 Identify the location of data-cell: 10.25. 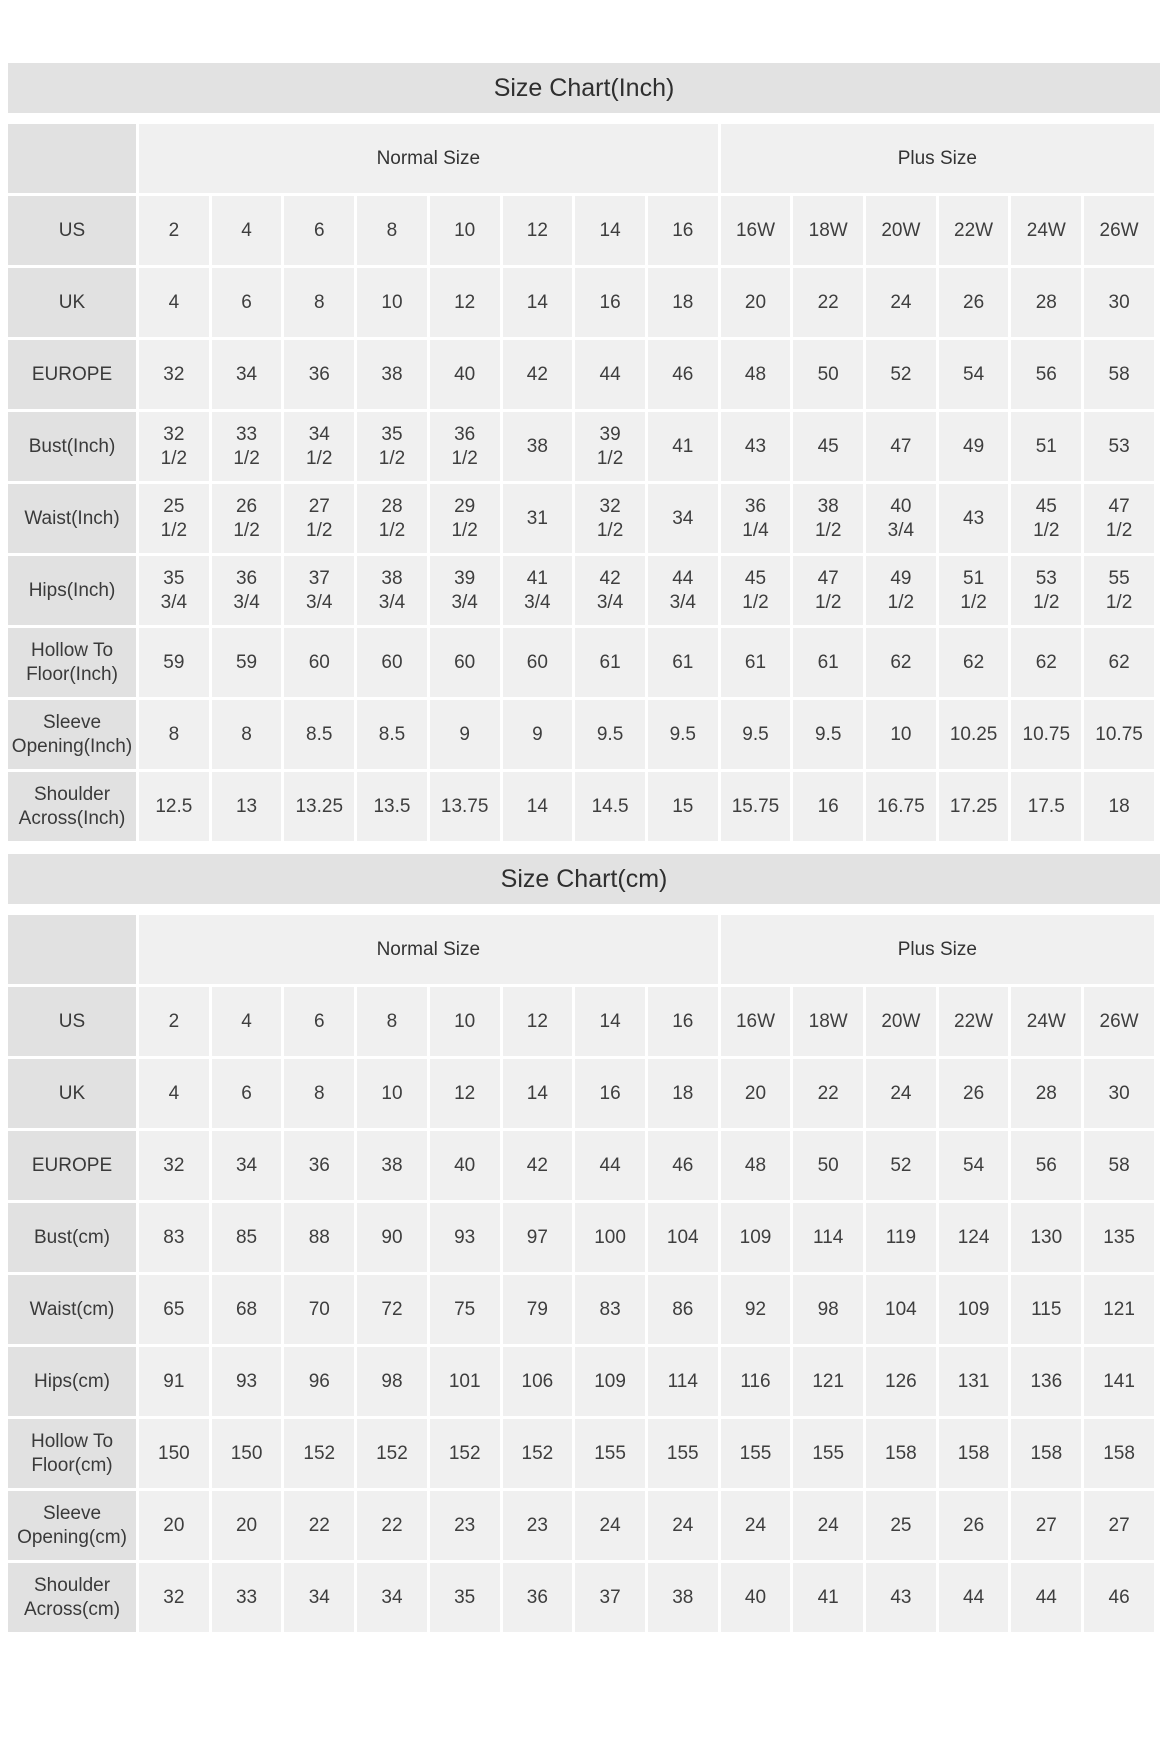
(973, 734).